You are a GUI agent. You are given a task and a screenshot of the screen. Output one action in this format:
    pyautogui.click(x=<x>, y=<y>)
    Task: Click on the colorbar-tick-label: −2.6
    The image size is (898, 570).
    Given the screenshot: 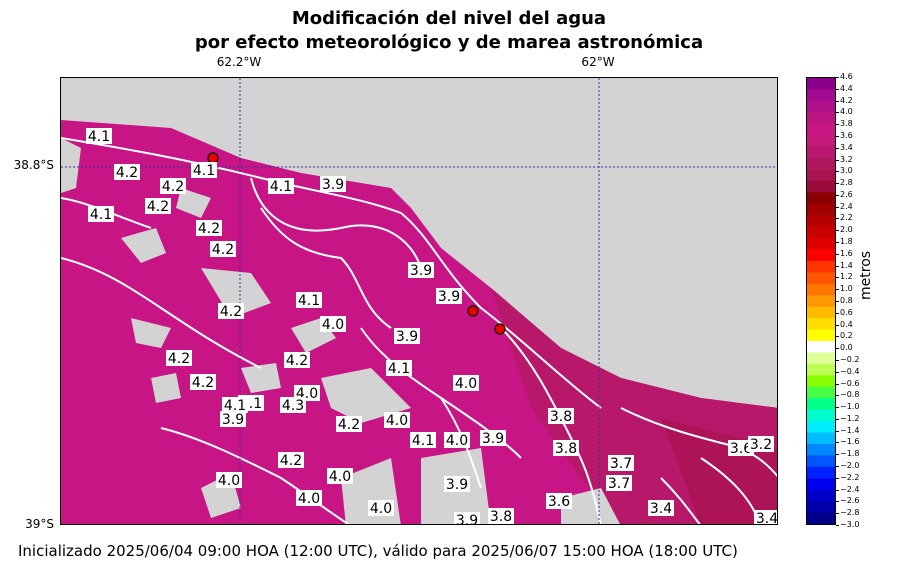 What is the action you would take?
    pyautogui.click(x=847, y=501)
    